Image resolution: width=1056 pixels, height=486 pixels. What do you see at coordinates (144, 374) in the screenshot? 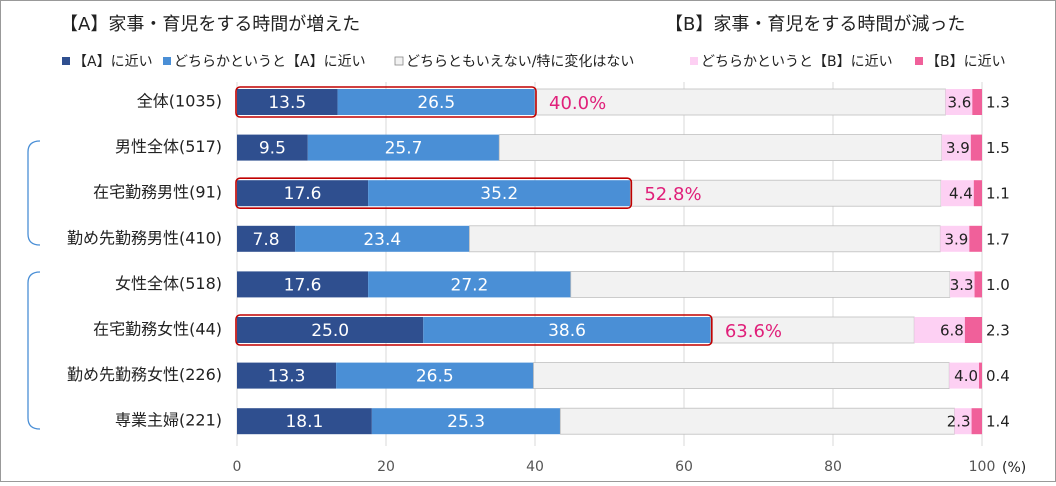
I see `y-tick-label: 勤め先勤務女性(226)` at bounding box center [144, 374].